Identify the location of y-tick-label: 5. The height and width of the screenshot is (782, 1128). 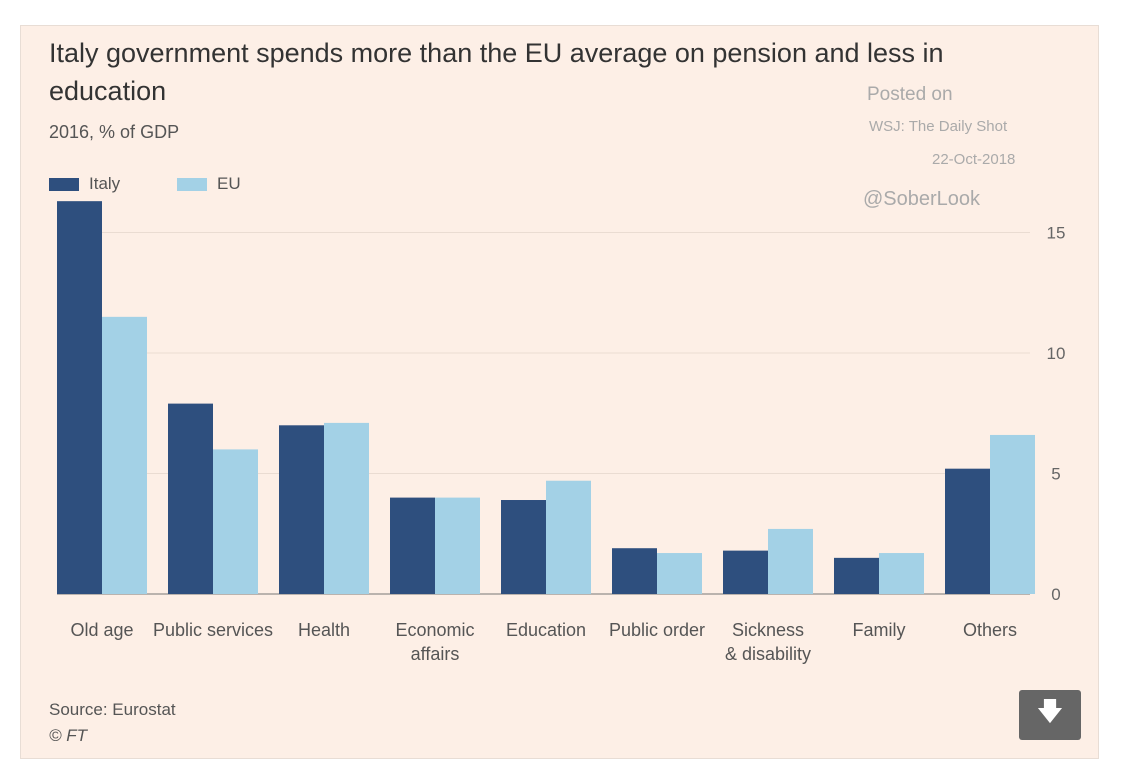
(1055, 474).